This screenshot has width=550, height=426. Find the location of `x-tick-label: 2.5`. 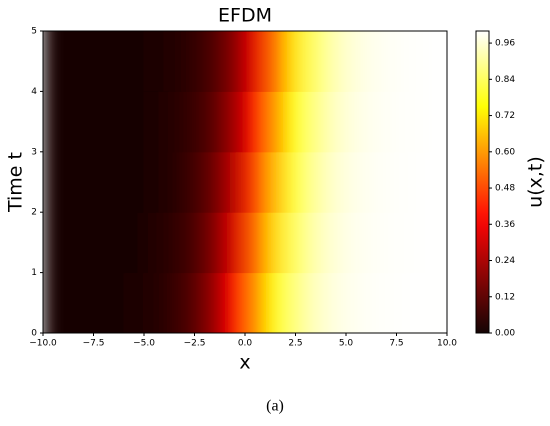

x-tick-label: 2.5 is located at coordinates (295, 344).